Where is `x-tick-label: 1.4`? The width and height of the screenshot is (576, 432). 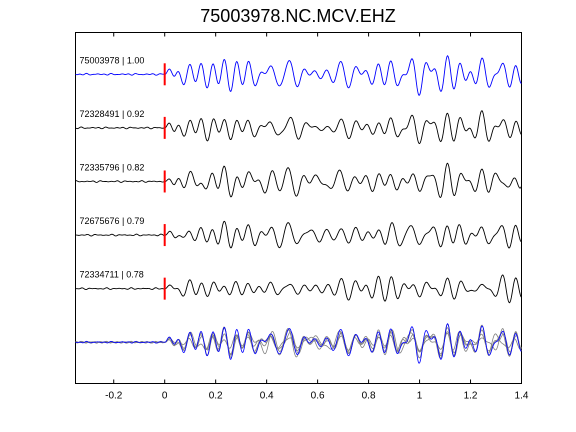
x-tick-label: 1.4 is located at coordinates (522, 396).